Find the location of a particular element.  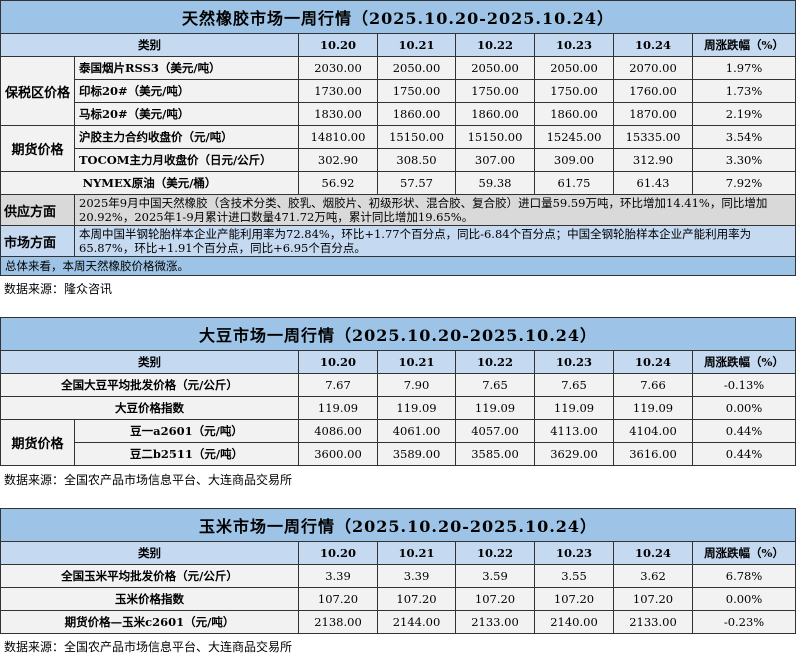

price-cell: 4061.00 is located at coordinates (416, 431).